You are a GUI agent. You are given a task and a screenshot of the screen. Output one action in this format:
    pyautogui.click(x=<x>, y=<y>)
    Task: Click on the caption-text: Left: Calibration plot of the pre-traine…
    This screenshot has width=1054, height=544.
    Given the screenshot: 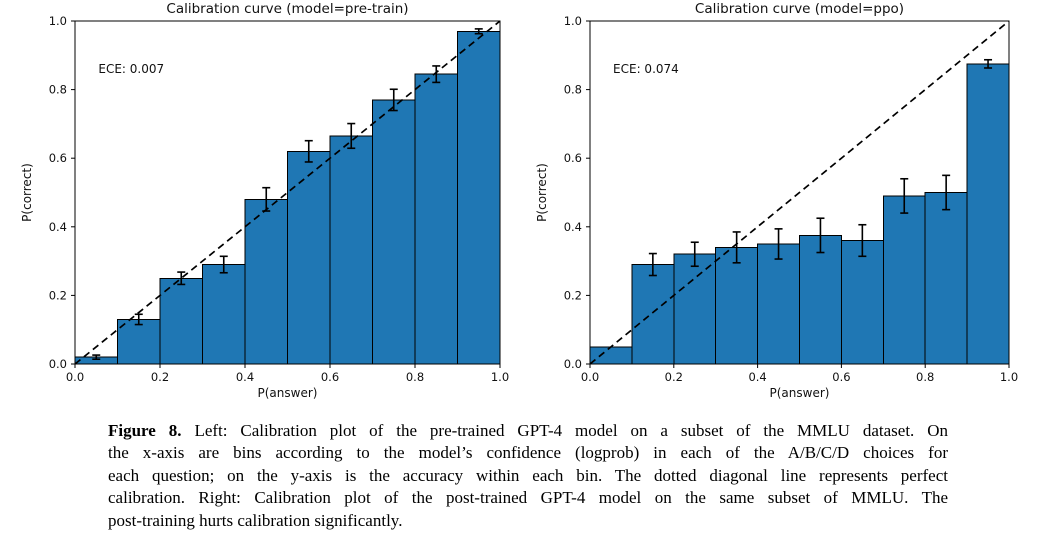 What is the action you would take?
    pyautogui.click(x=571, y=430)
    